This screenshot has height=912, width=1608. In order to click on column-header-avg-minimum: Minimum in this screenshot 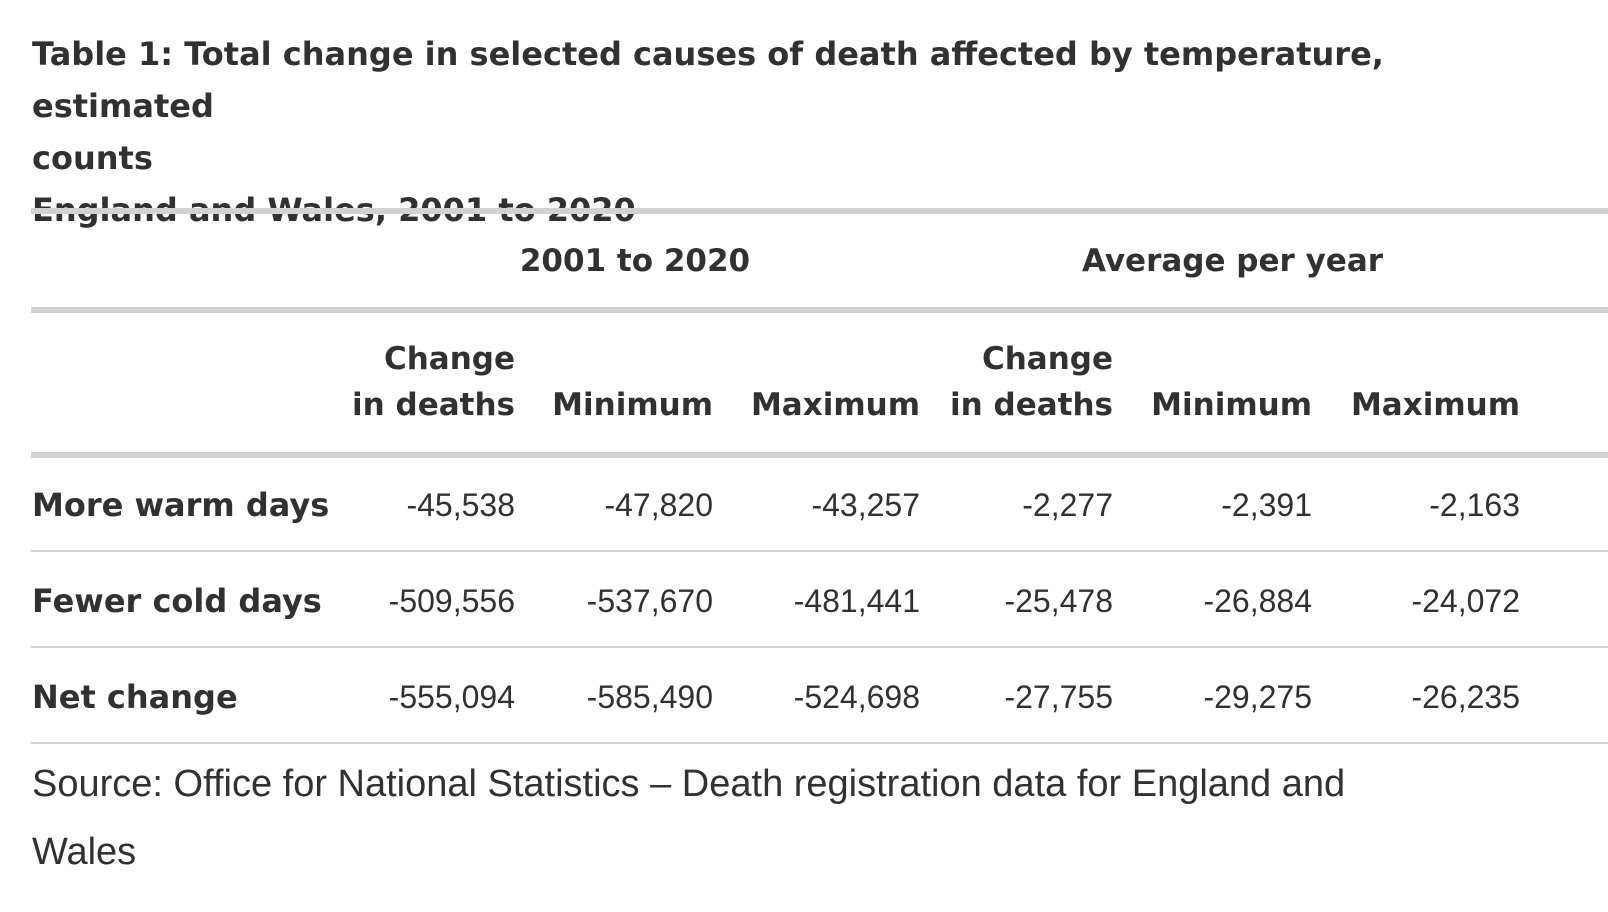, I will do `click(1226, 382)`.